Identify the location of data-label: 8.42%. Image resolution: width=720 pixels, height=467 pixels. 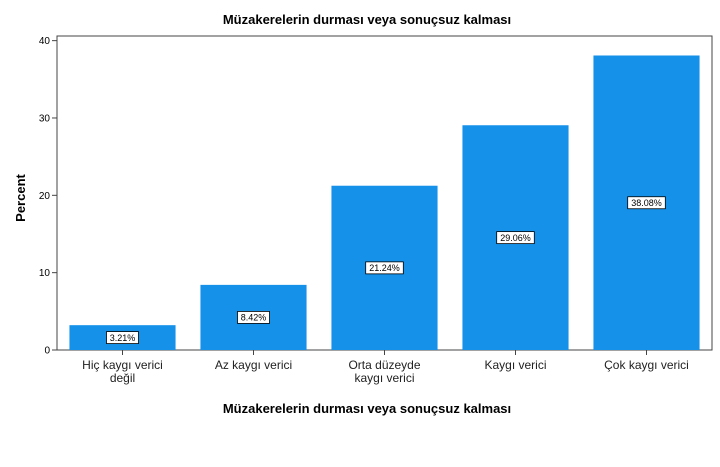
(254, 318).